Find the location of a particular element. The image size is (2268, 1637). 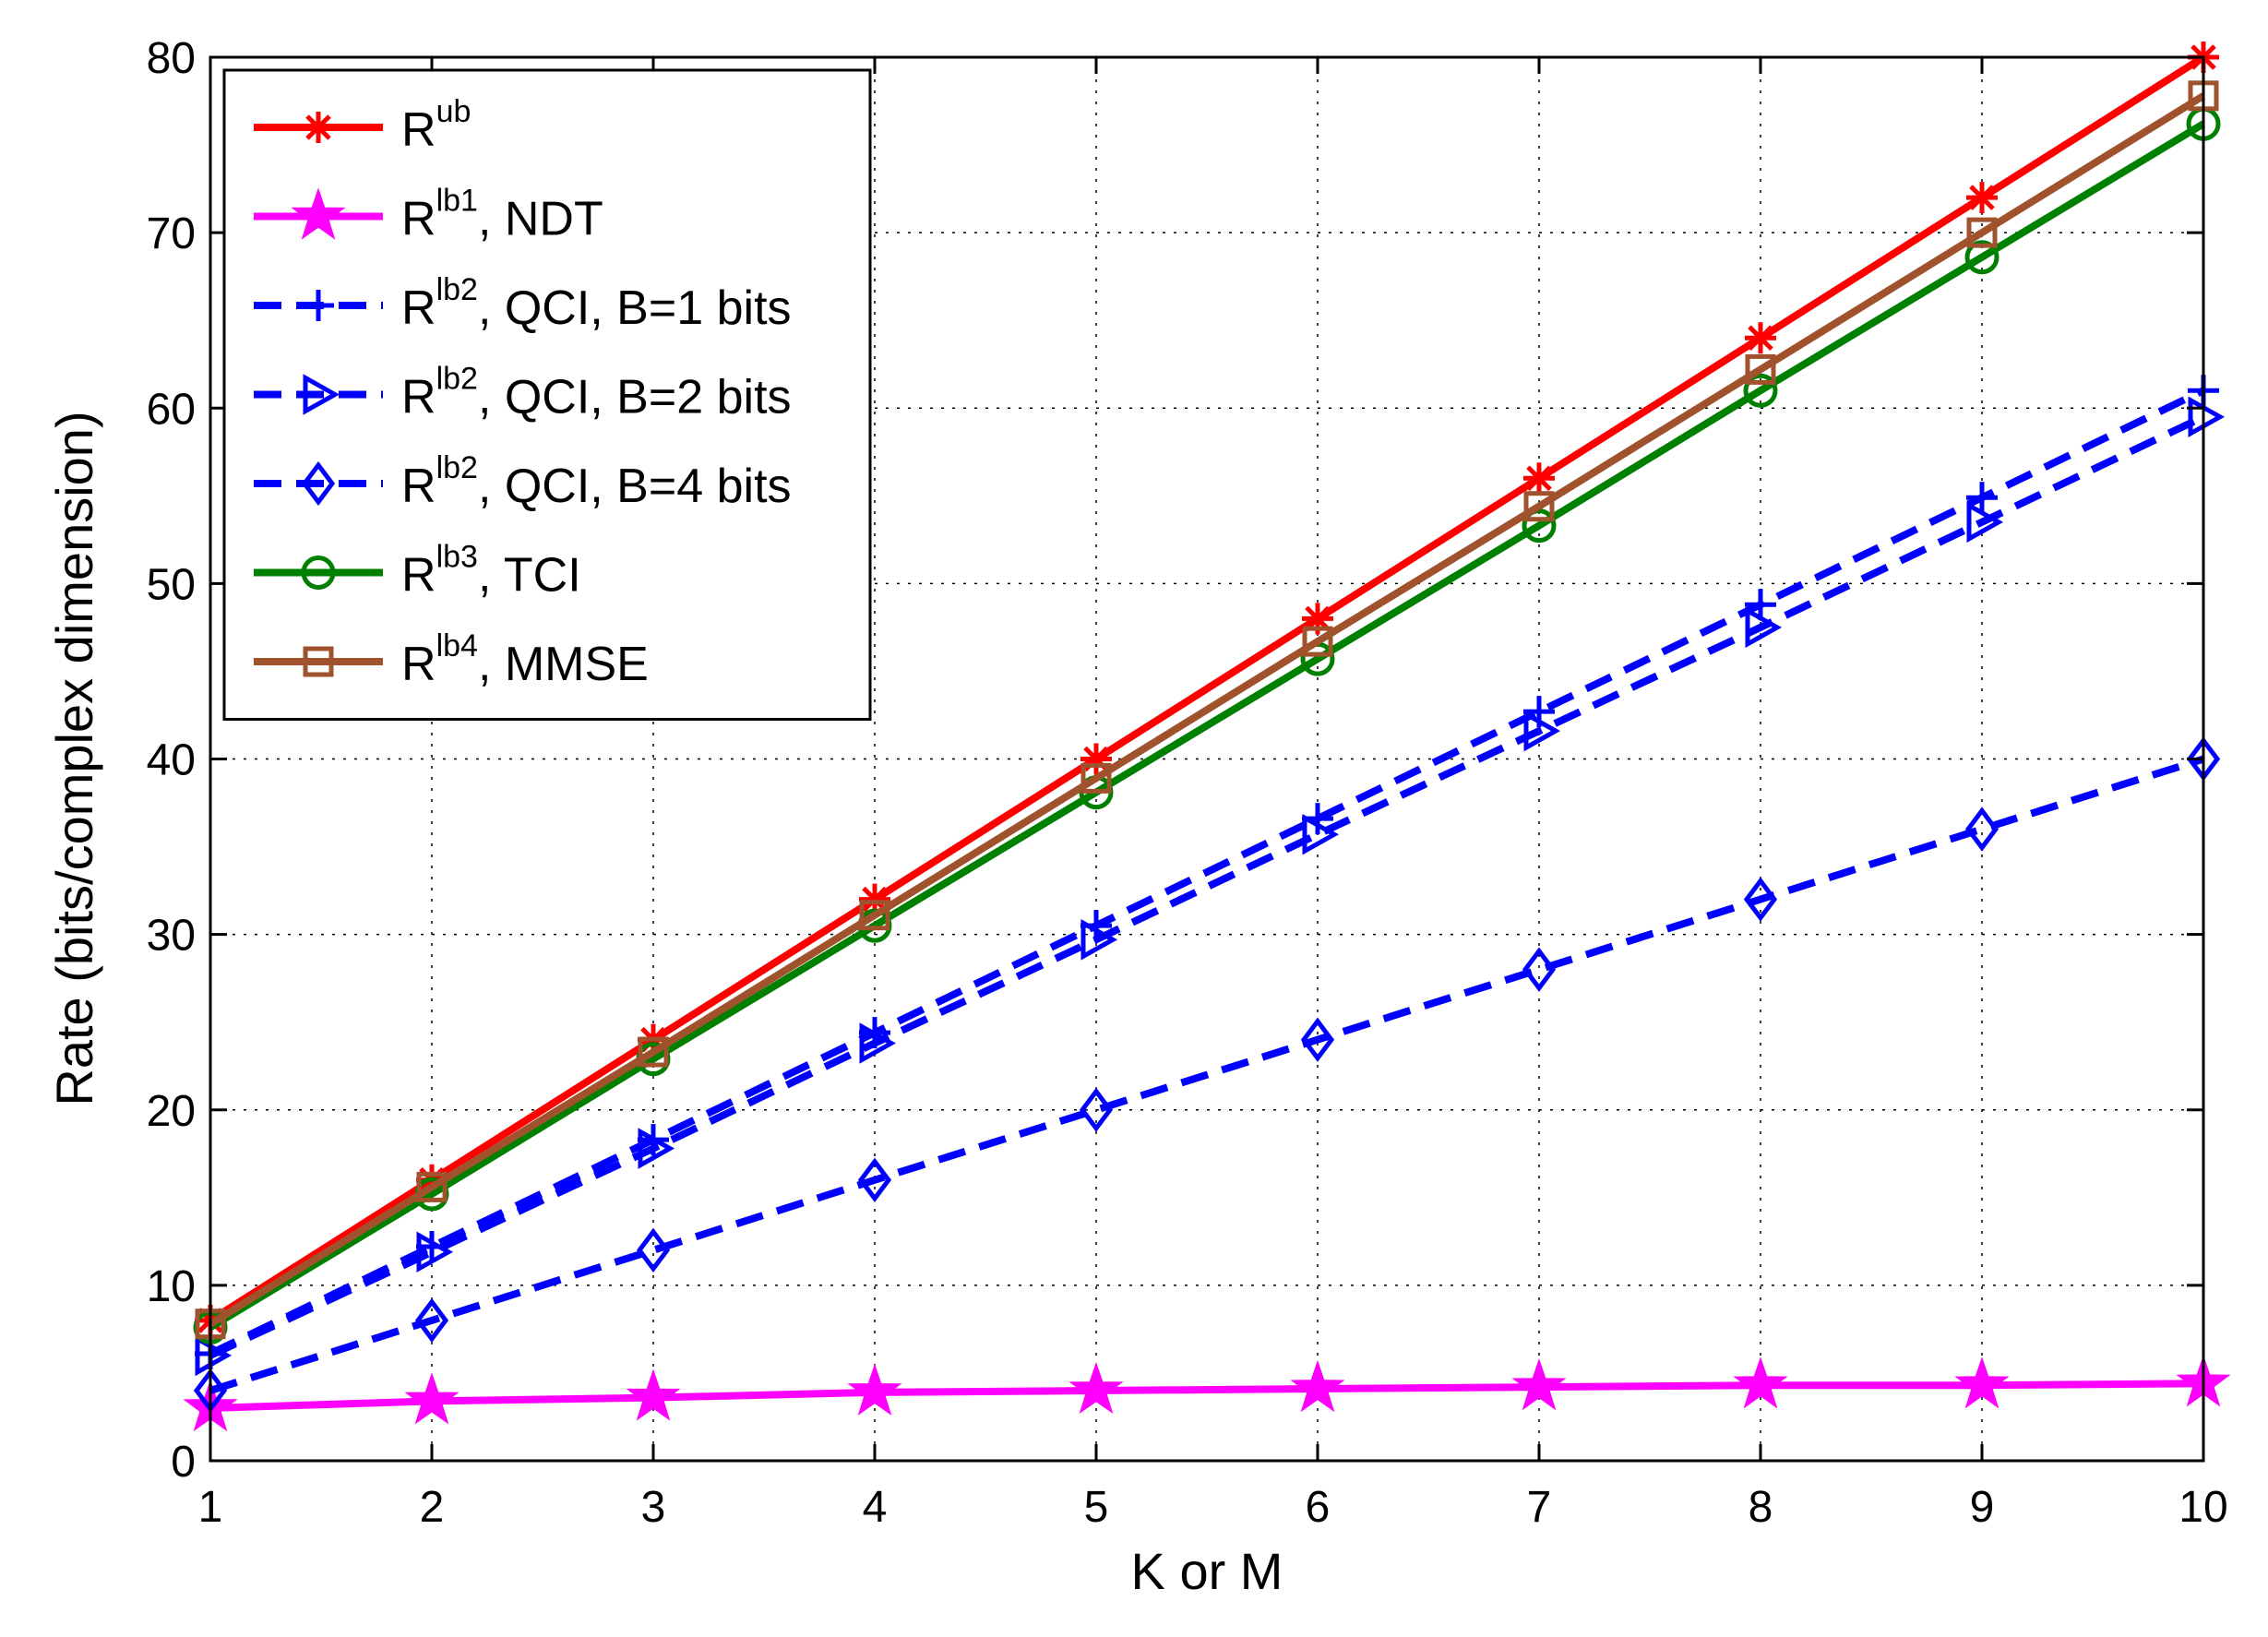

x-tick-label: 1 is located at coordinates (211, 1507).